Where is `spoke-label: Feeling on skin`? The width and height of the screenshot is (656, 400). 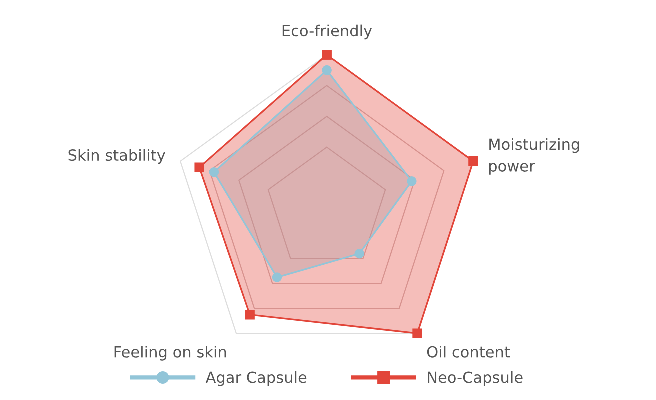
spoke-label: Feeling on skin is located at coordinates (170, 353).